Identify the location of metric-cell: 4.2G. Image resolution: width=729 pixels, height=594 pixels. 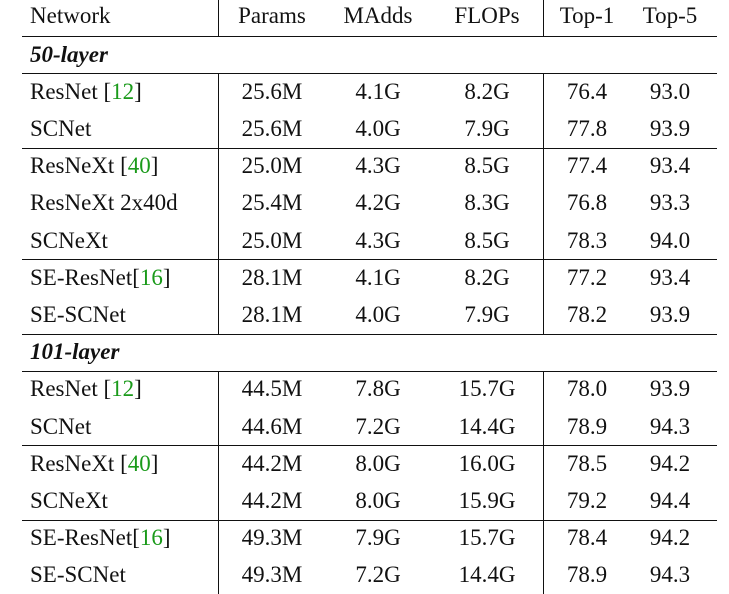
(378, 203).